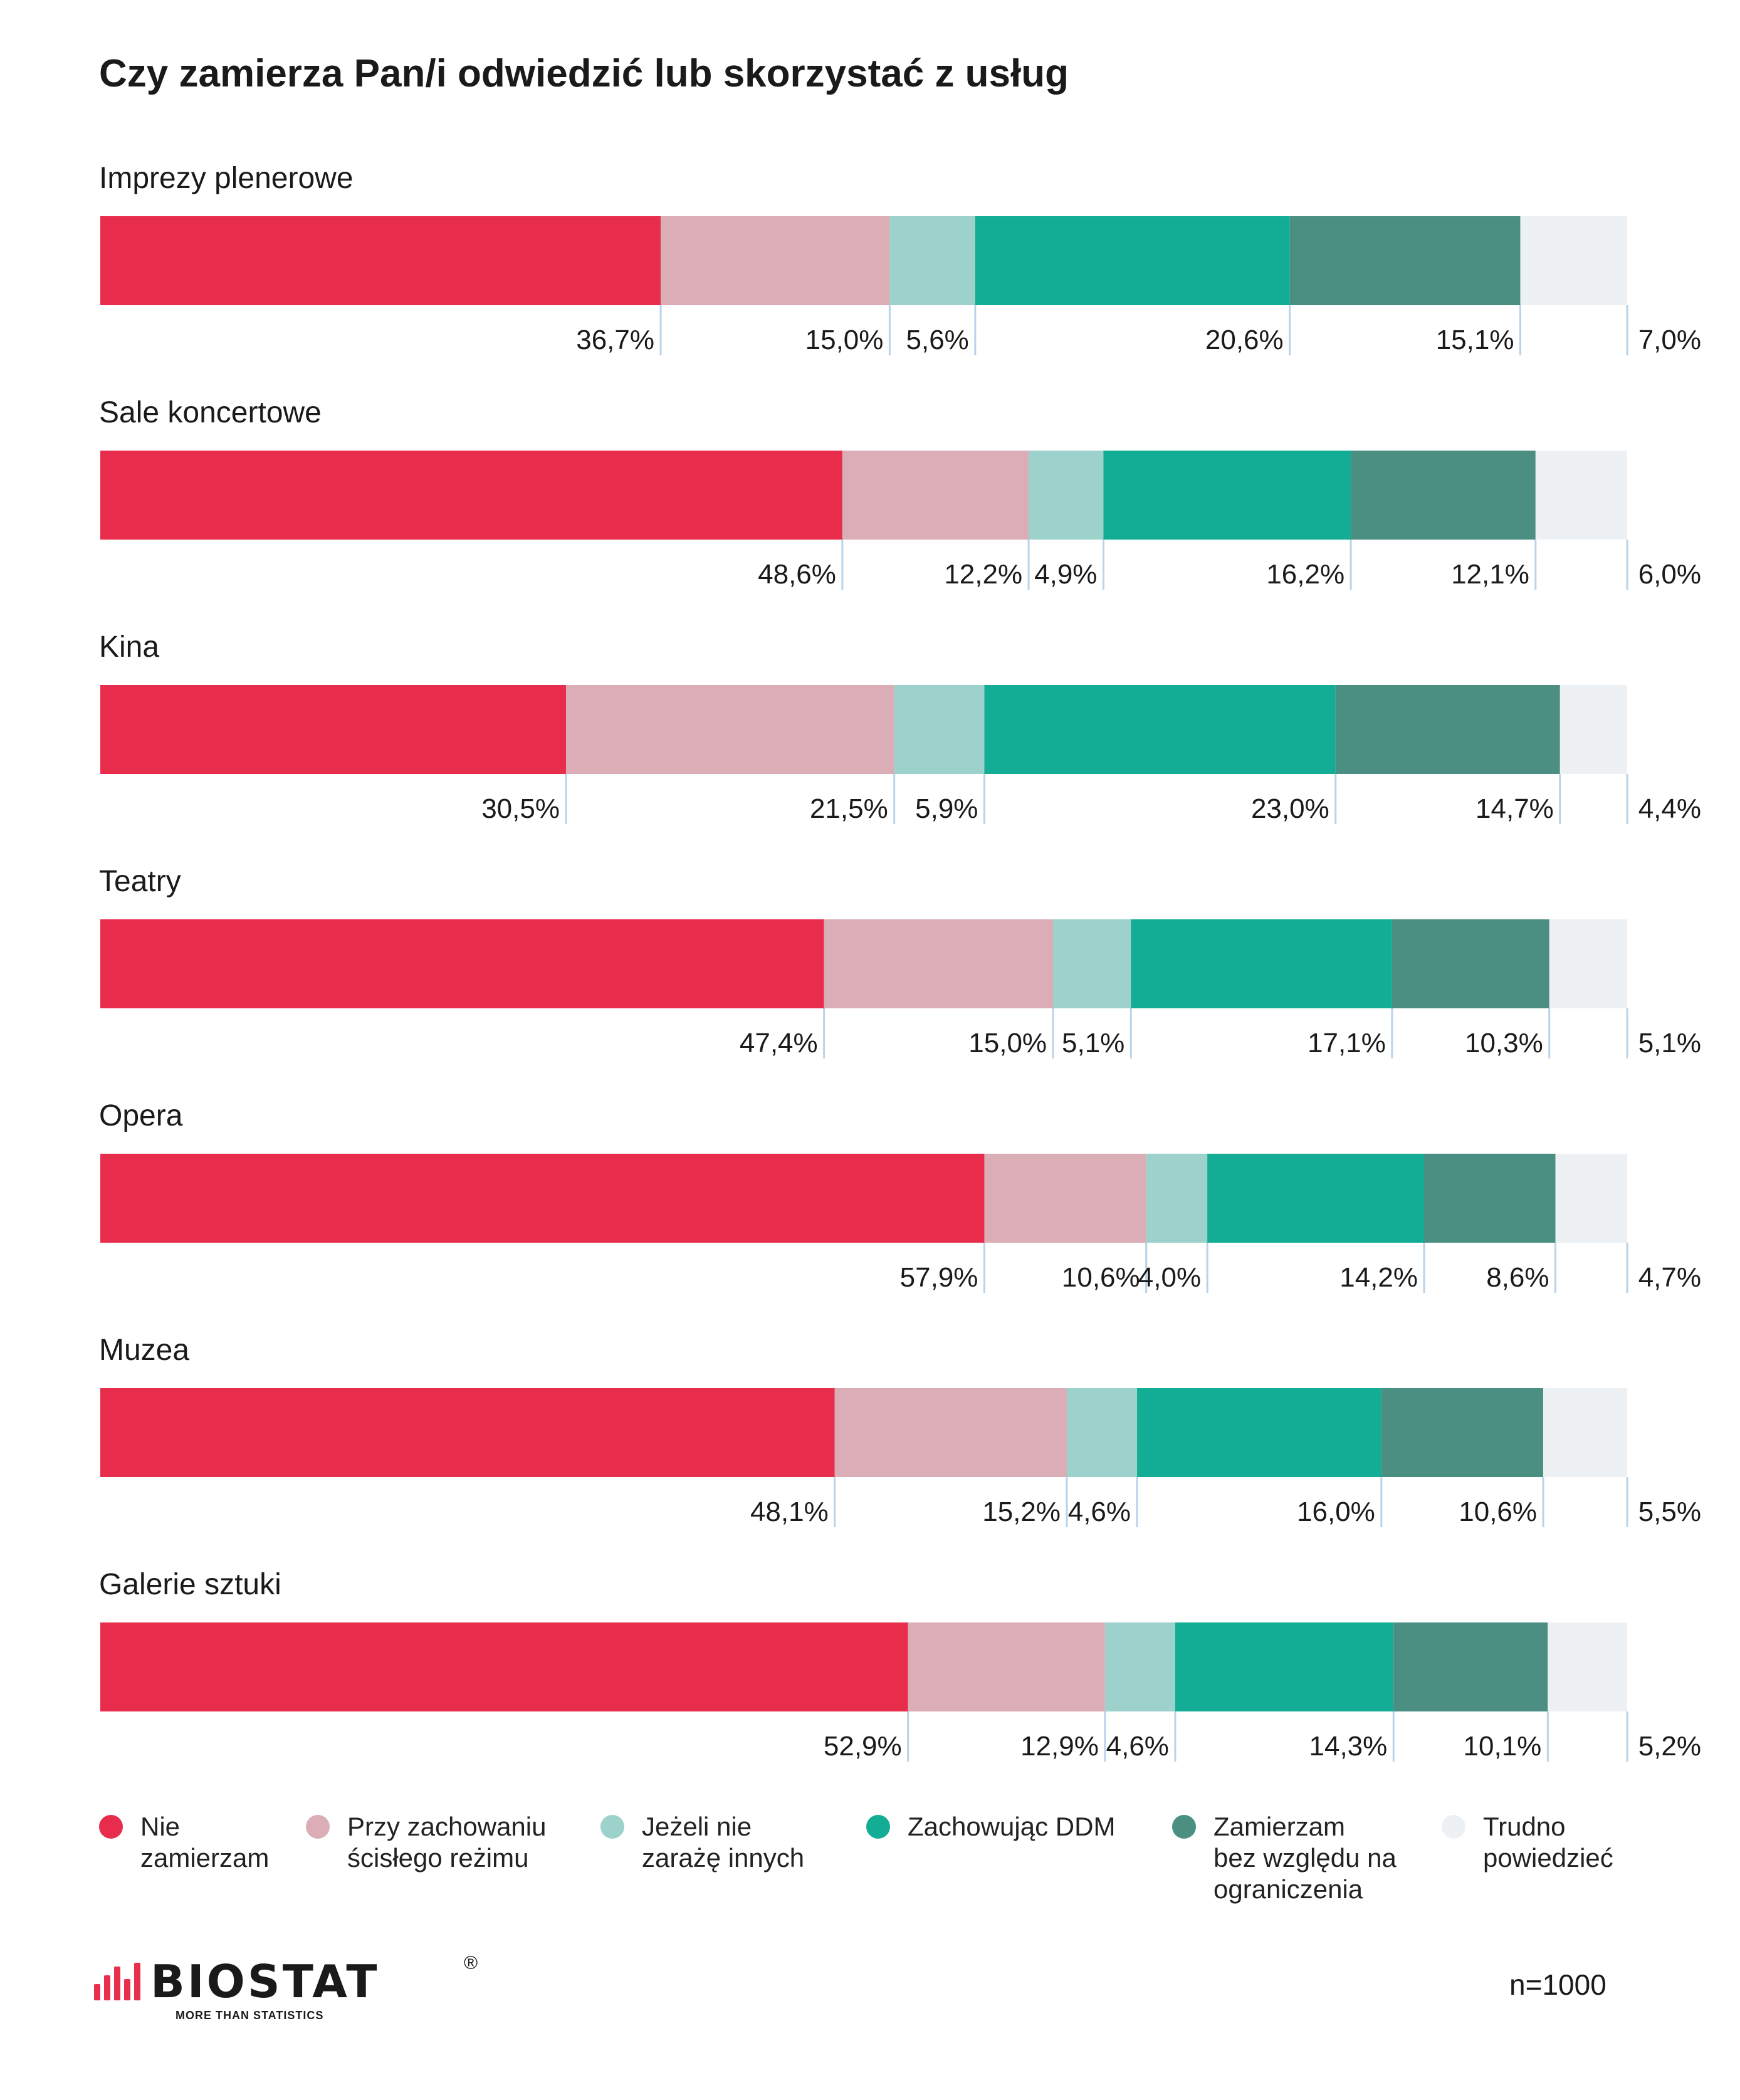 The width and height of the screenshot is (1740, 2100). I want to click on data-label: 5,1%, so click(1093, 1043).